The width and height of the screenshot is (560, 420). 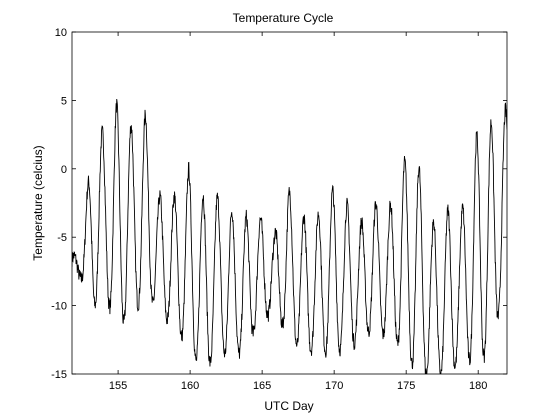 What do you see at coordinates (59, 307) in the screenshot?
I see `y-tick-label: -10` at bounding box center [59, 307].